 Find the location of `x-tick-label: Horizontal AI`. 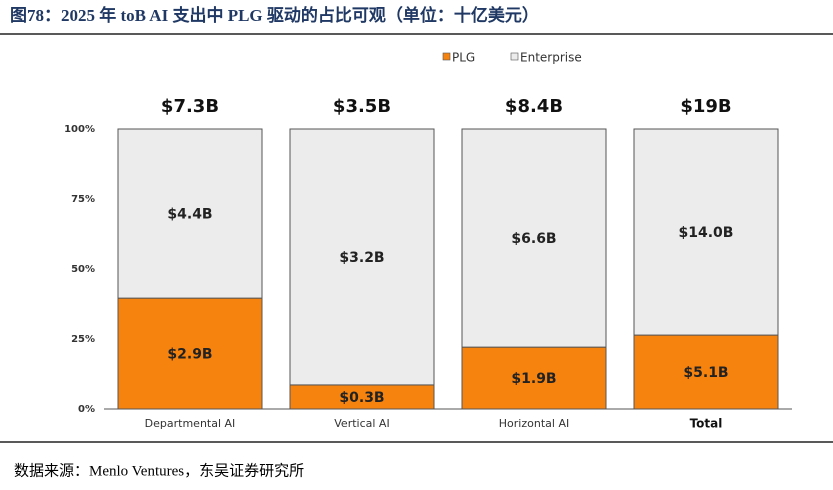

x-tick-label: Horizontal AI is located at coordinates (534, 423).